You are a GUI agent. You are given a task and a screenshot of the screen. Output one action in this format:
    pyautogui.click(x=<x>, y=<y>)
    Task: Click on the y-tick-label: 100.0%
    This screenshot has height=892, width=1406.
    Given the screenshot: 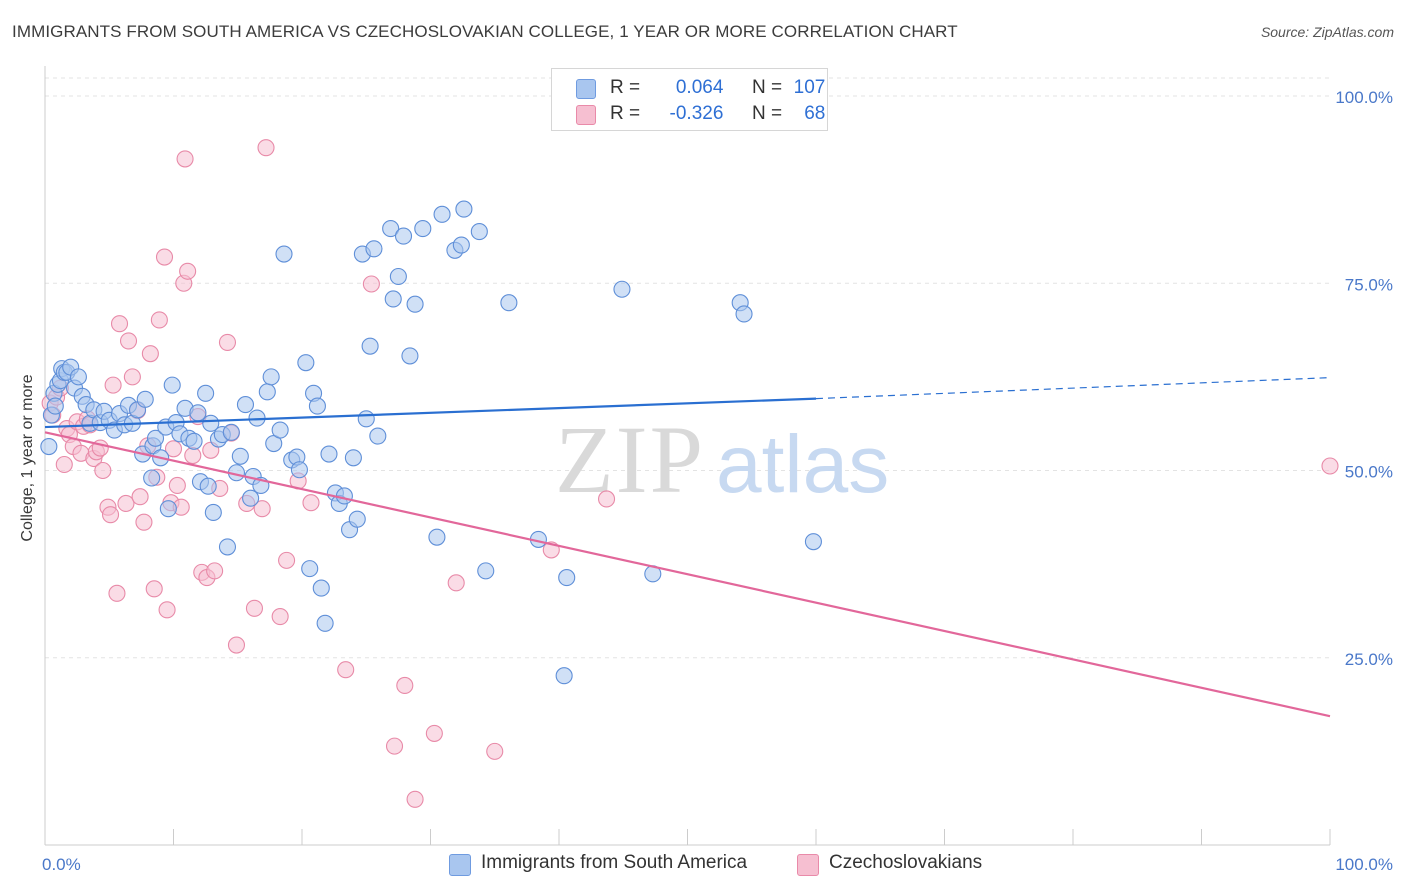 What is the action you would take?
    pyautogui.click(x=1364, y=97)
    